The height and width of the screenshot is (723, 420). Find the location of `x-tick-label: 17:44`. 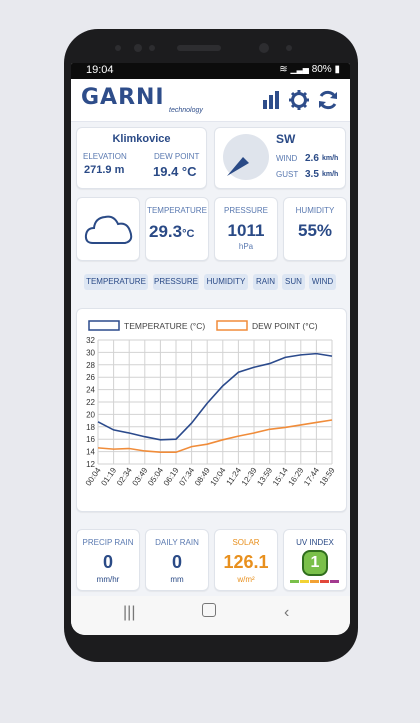

x-tick-label: 17:44 is located at coordinates (311, 477).